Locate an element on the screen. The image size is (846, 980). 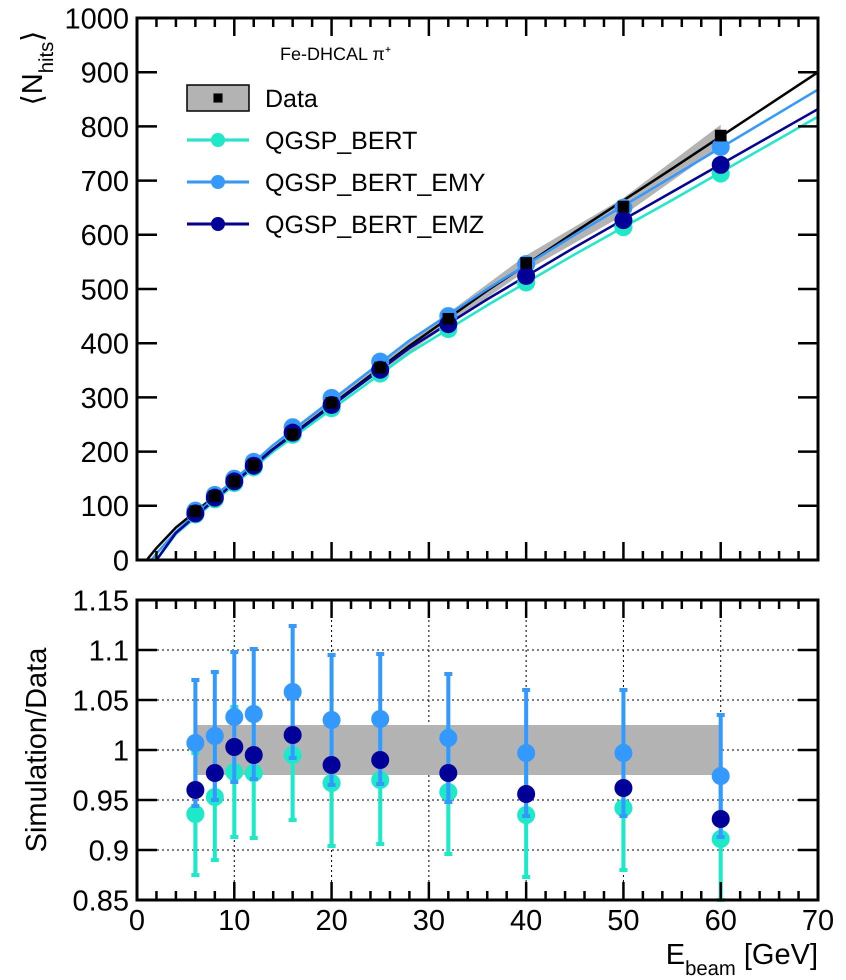
y-tick-label: 1 is located at coordinates (120, 751).